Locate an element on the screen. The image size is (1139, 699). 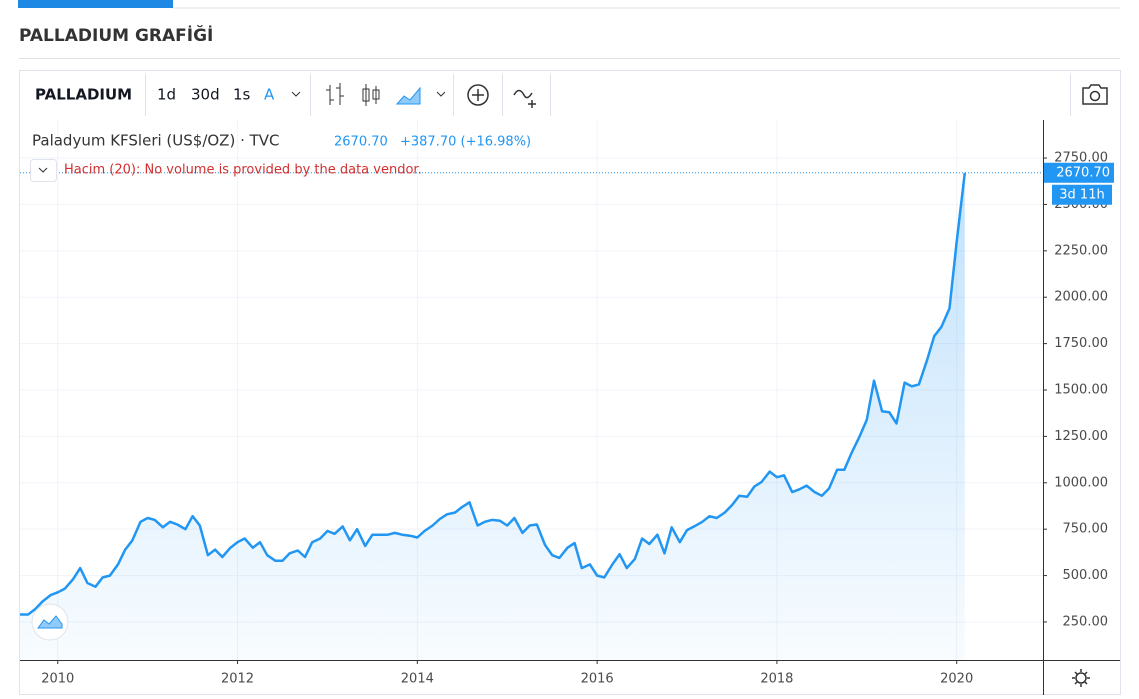
countdown-tag is located at coordinates (1082, 194).